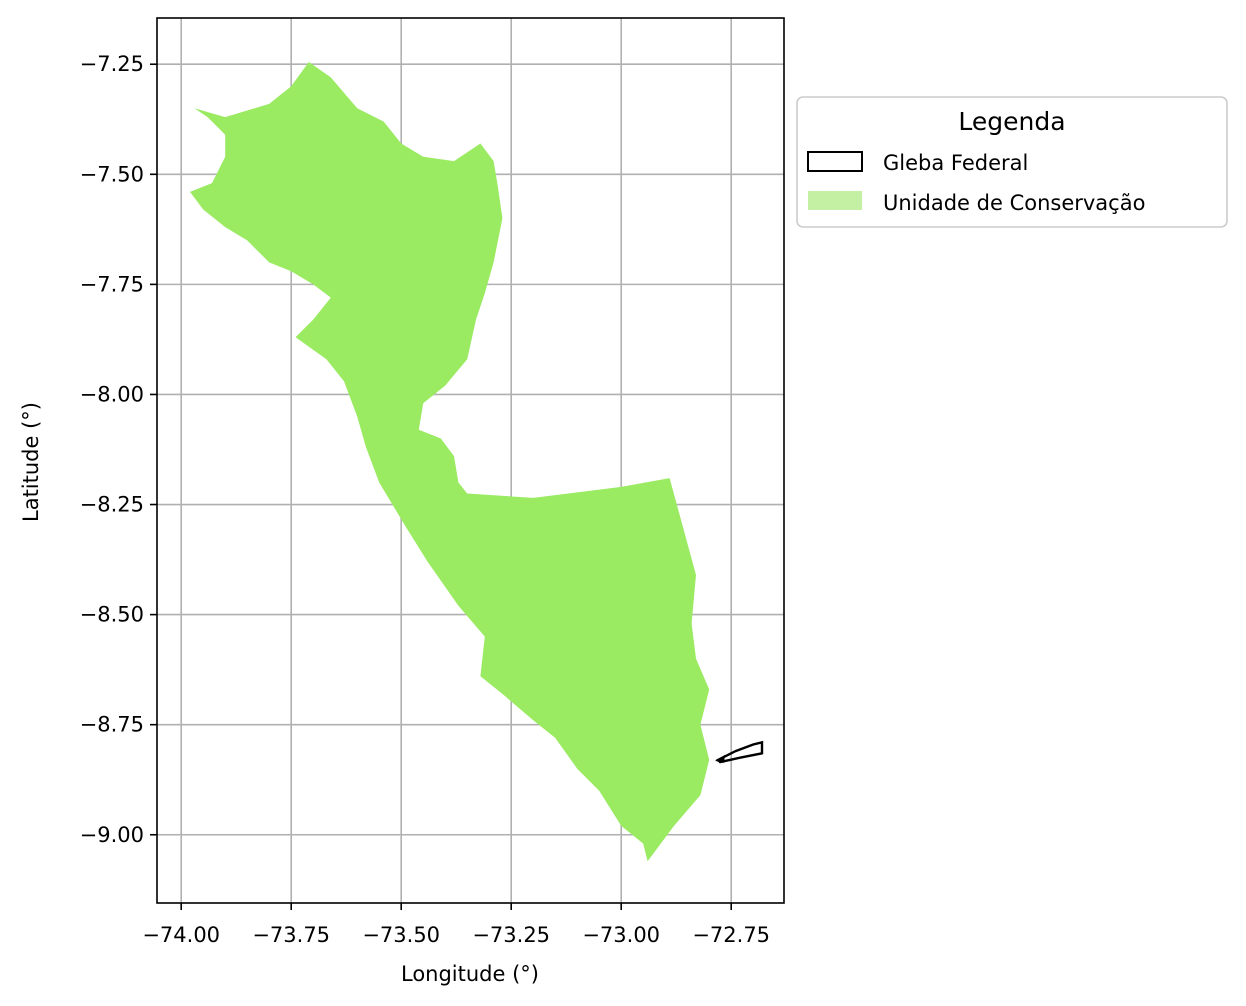 This screenshot has width=1246, height=1006. What do you see at coordinates (291, 935) in the screenshot?
I see `x-tick-label: −73.75` at bounding box center [291, 935].